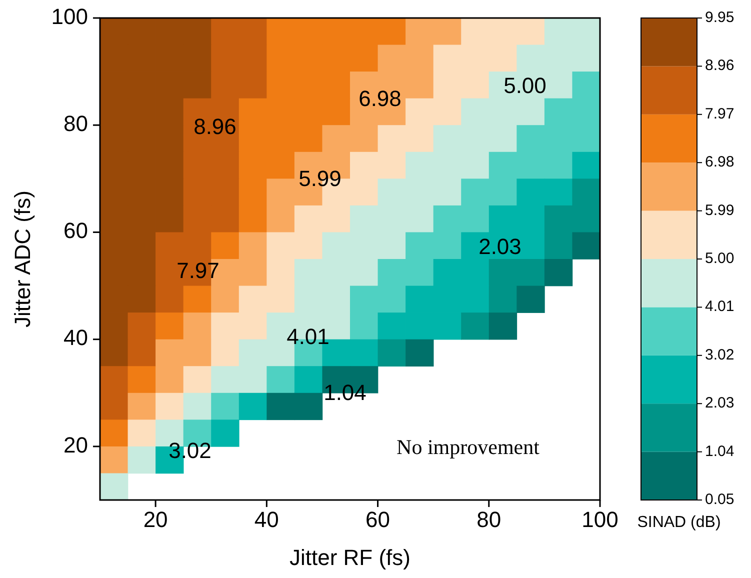  What do you see at coordinates (215, 126) in the screenshot?
I see `annotation: 8.96` at bounding box center [215, 126].